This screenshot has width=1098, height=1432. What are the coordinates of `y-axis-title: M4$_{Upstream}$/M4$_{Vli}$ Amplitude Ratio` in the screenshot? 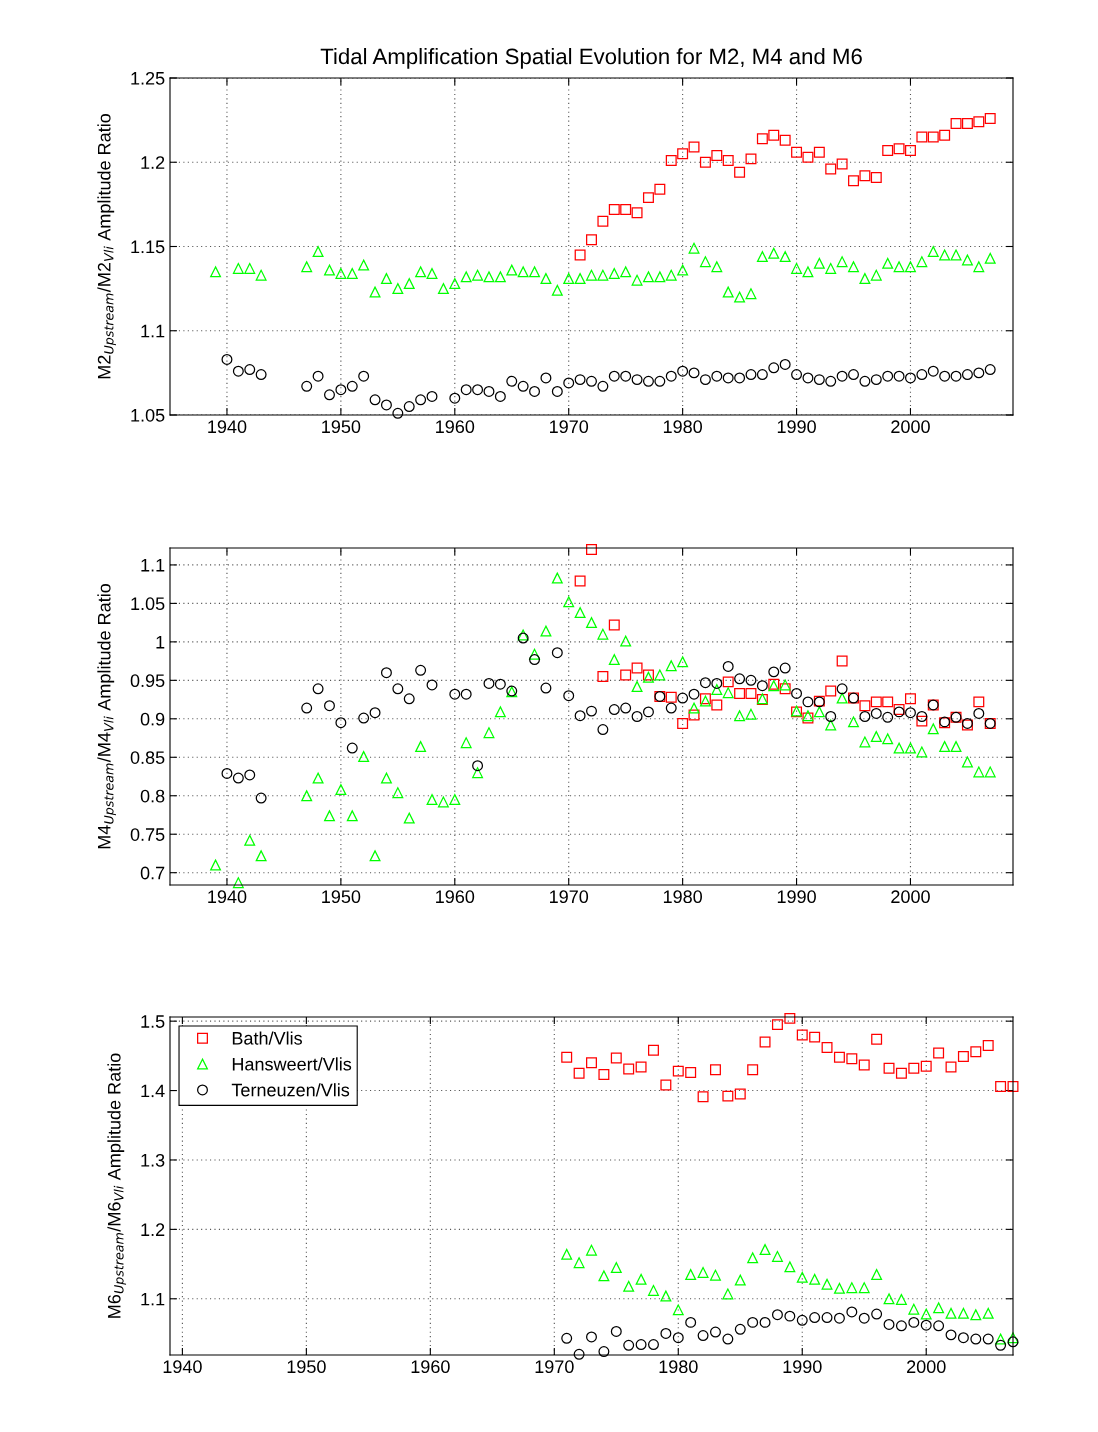 It's located at (107, 716).